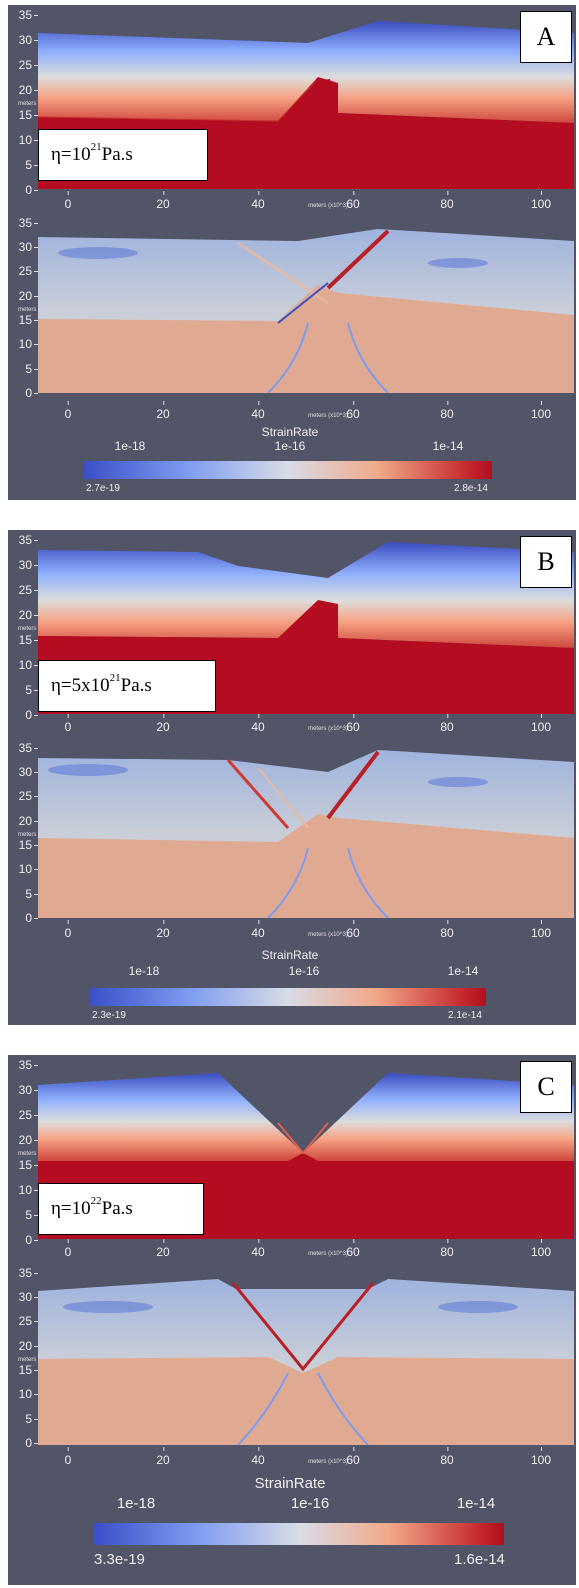 The height and width of the screenshot is (1588, 579). Describe the element at coordinates (96, 147) in the screenshot. I see `viscosity-exponent: 21` at that location.